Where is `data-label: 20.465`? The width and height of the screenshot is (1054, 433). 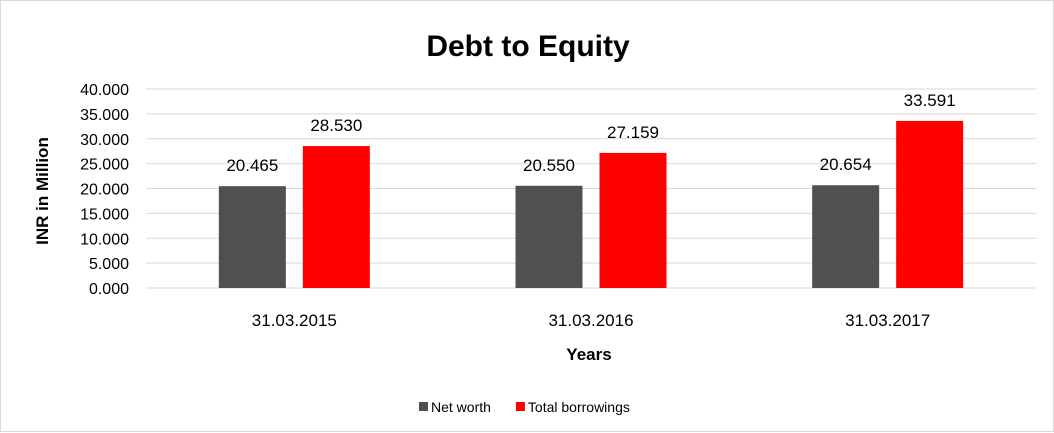 data-label: 20.465 is located at coordinates (252, 165).